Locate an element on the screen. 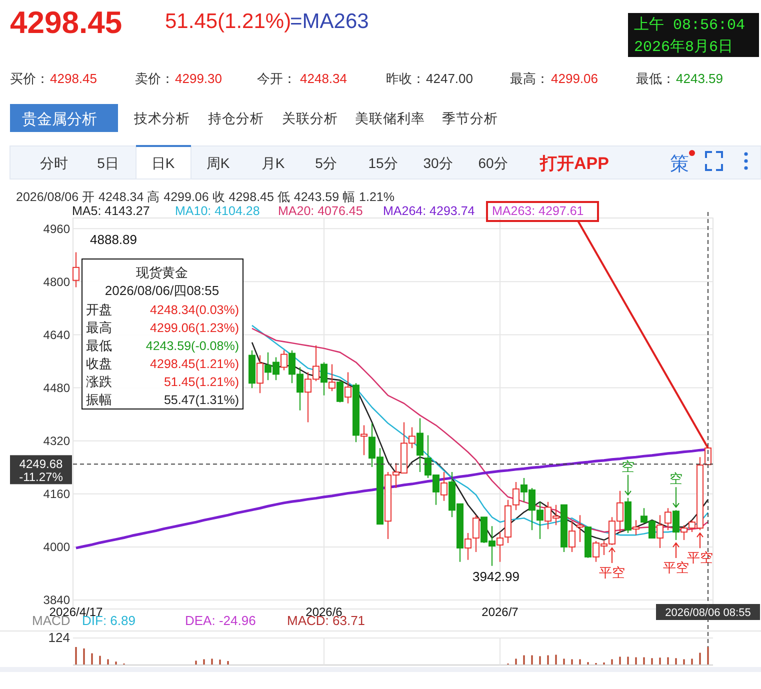 The image size is (761, 689). text: =MA263 is located at coordinates (329, 21).